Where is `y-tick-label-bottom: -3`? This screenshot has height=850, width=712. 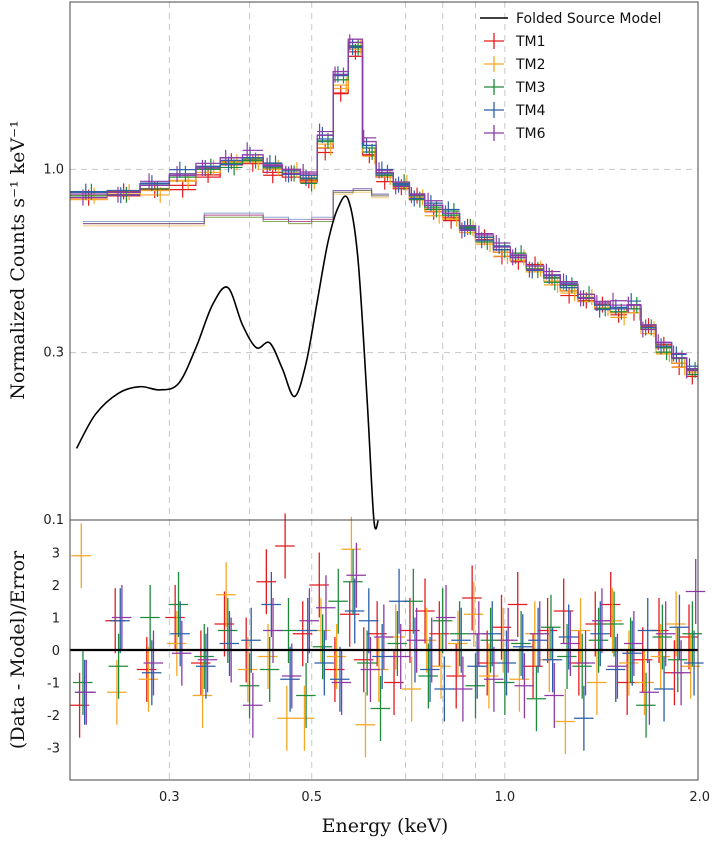 y-tick-label-bottom: -3 is located at coordinates (53, 749).